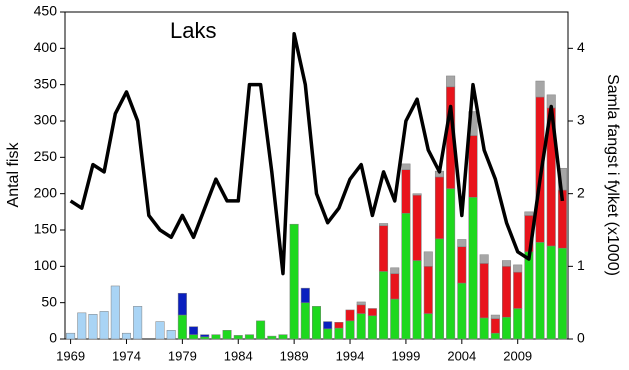 The image size is (629, 370). I want to click on y2-tick-label: 4, so click(581, 47).